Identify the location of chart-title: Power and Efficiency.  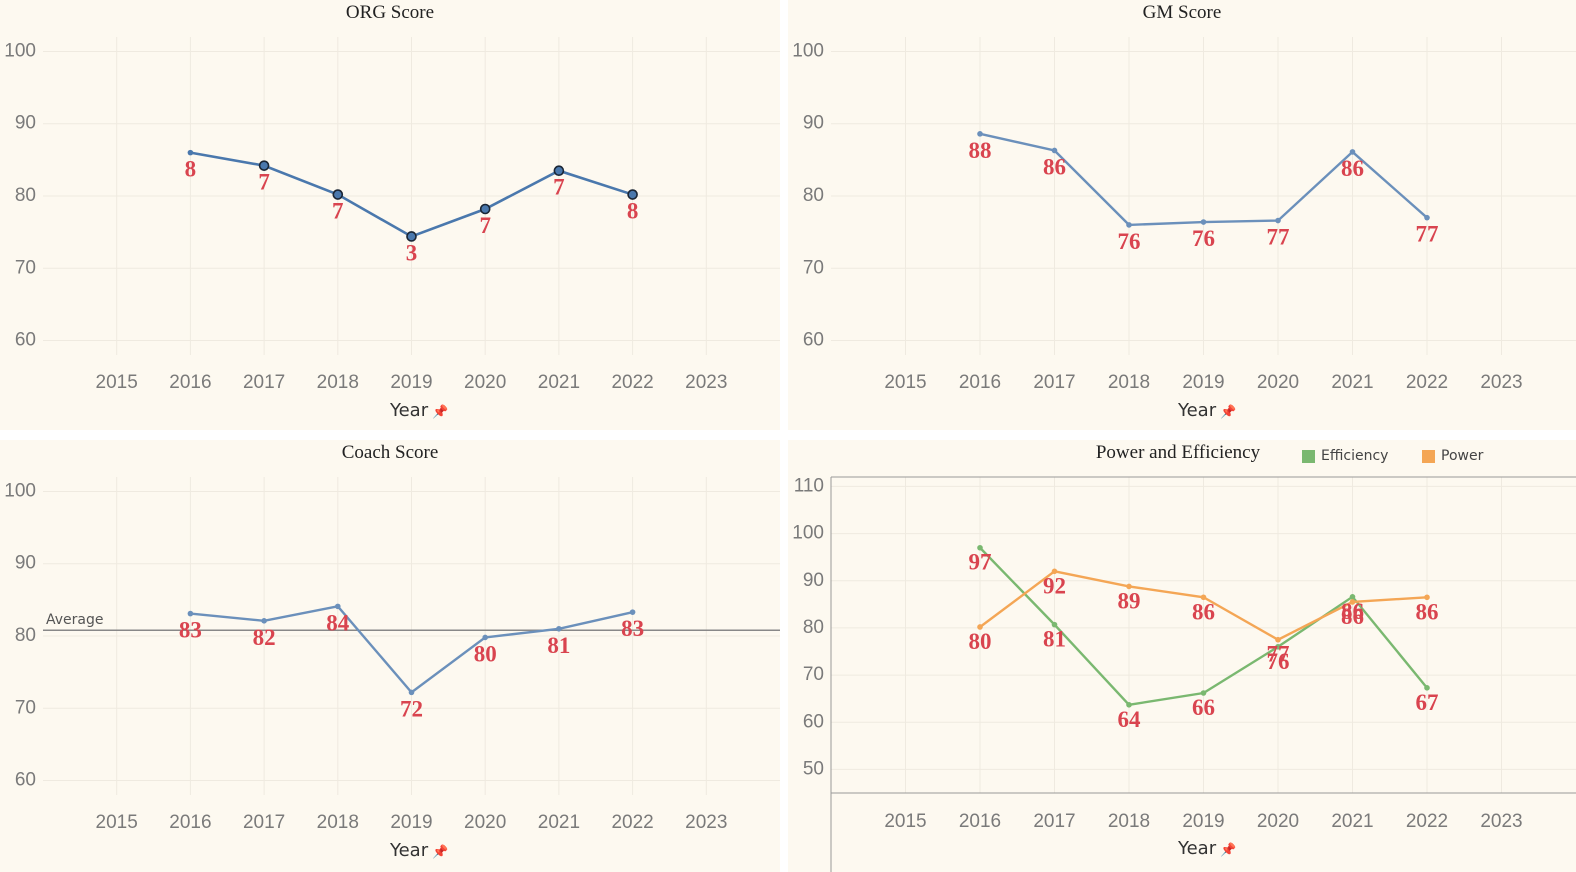
(1178, 452).